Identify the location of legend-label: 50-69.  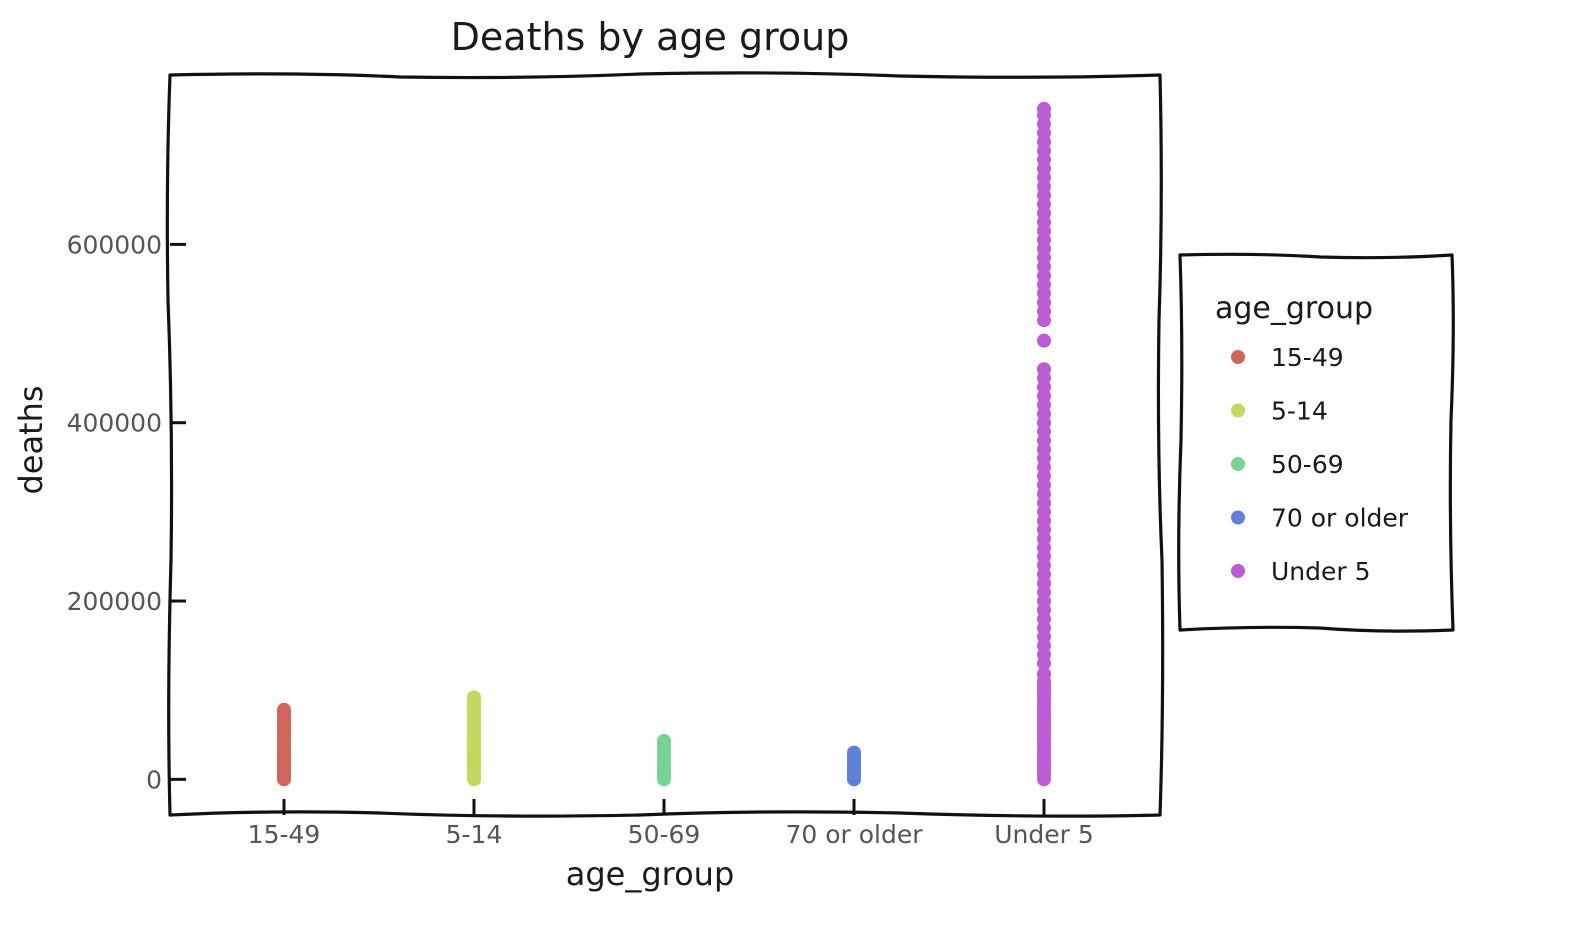
(1307, 464).